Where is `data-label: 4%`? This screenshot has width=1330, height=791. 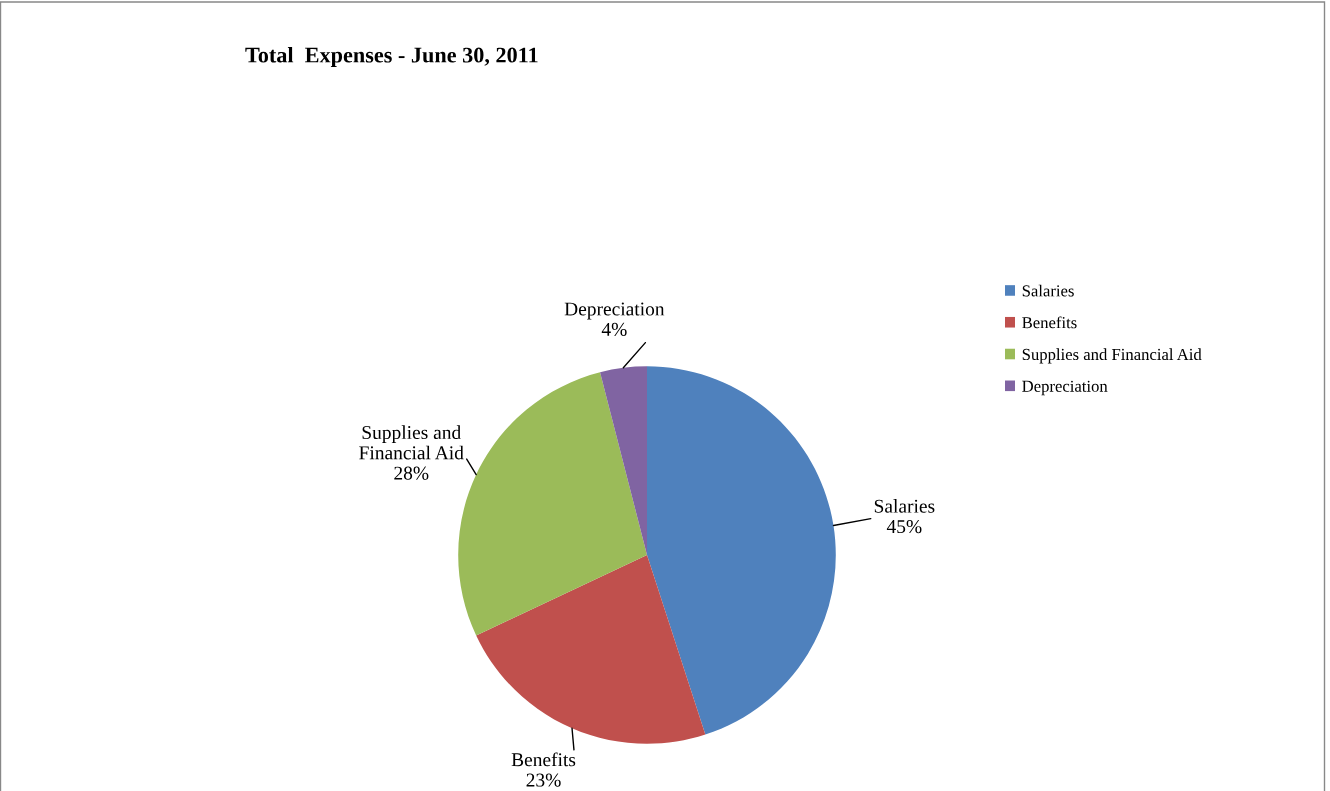 data-label: 4% is located at coordinates (614, 329).